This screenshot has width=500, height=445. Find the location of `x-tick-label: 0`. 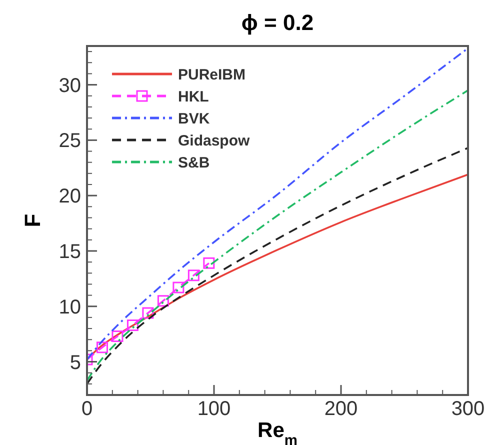

x-tick-label: 0 is located at coordinates (87, 409).